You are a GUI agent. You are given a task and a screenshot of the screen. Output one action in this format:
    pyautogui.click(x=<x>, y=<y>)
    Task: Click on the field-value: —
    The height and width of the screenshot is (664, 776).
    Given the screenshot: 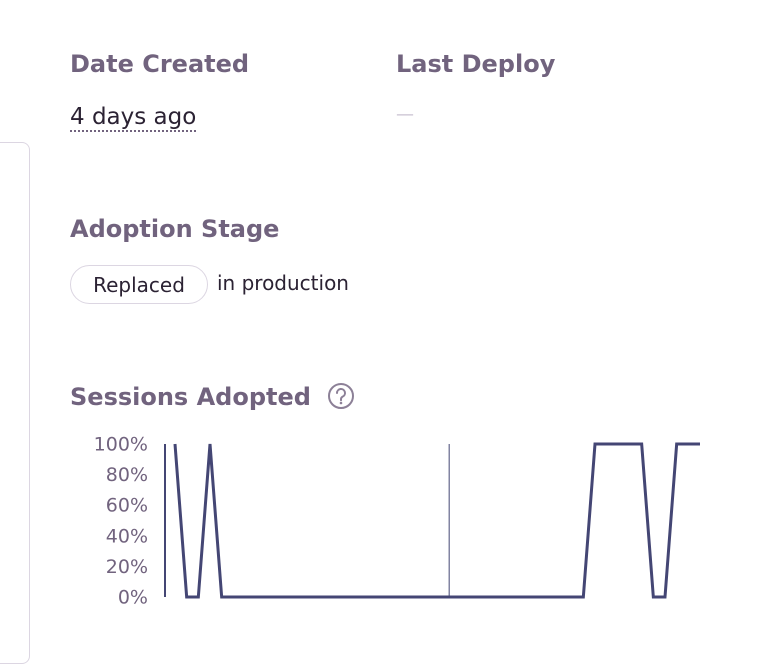 What is the action you would take?
    pyautogui.click(x=405, y=114)
    